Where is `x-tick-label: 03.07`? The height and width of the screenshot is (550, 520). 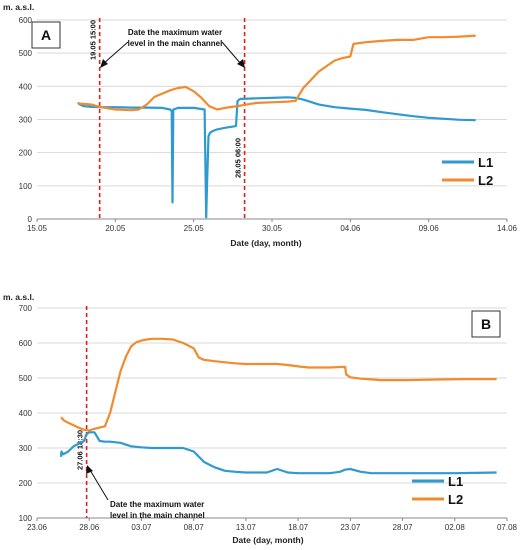 x-tick-label: 03.07 is located at coordinates (141, 527).